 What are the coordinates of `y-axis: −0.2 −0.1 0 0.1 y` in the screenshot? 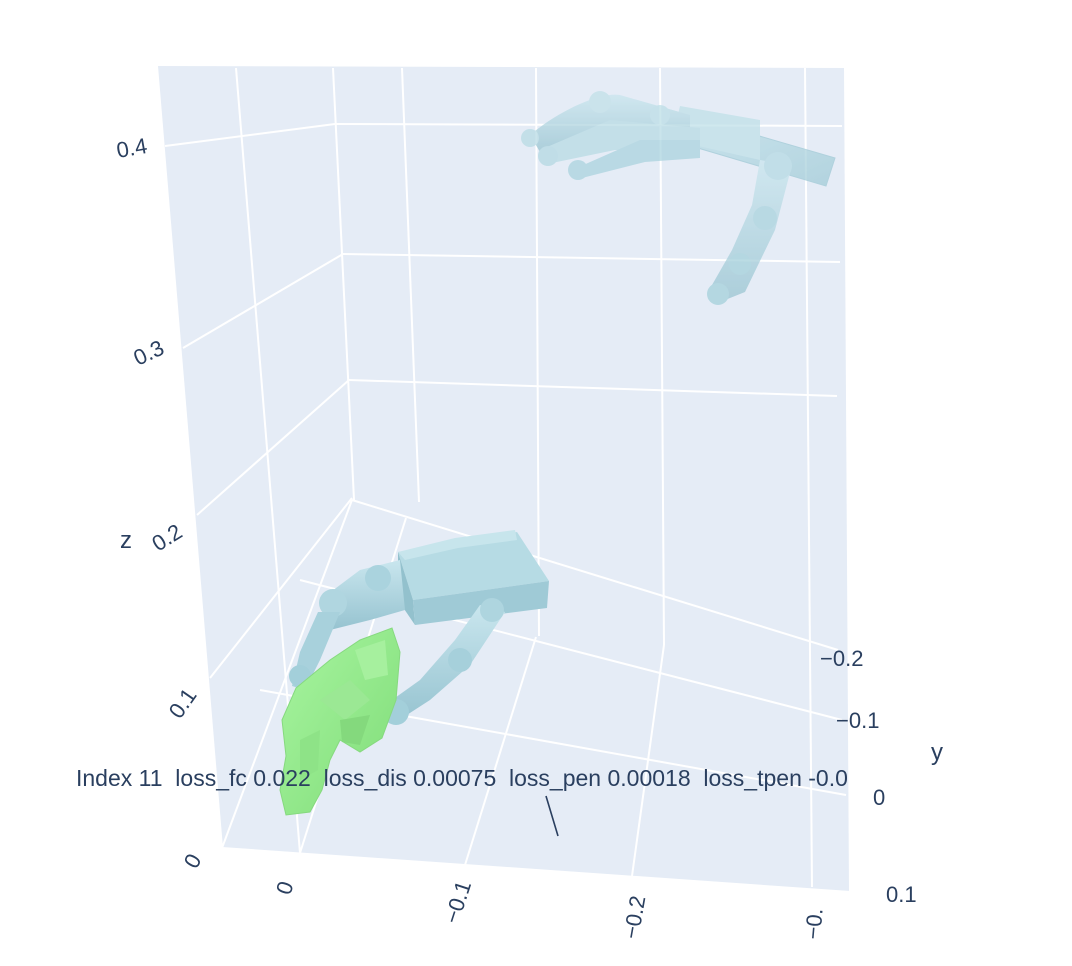 It's located at (881, 776).